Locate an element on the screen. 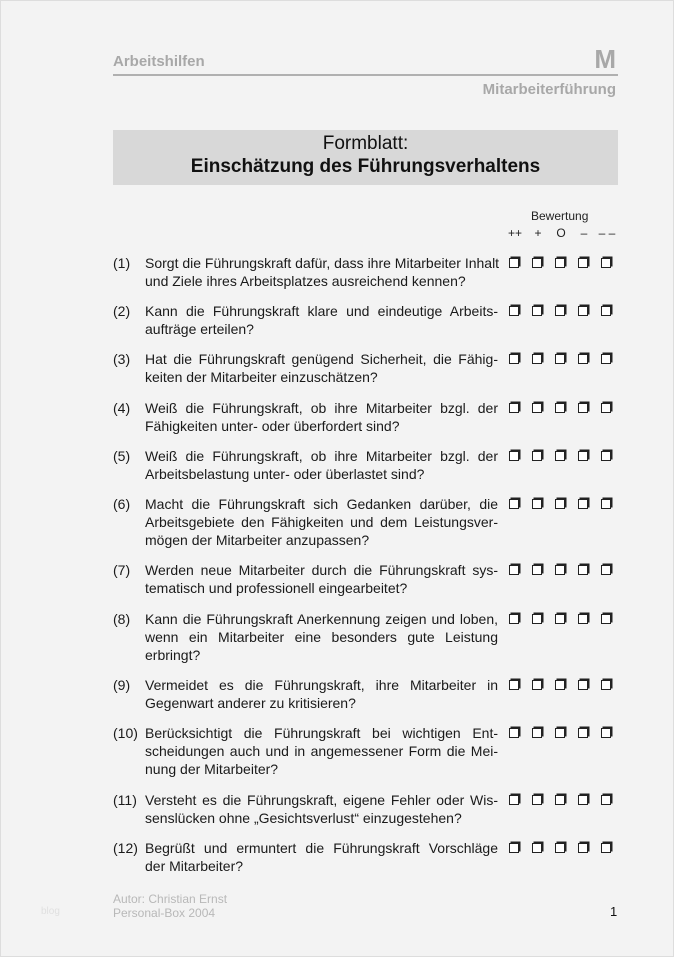  question-number: (2) is located at coordinates (122, 311).